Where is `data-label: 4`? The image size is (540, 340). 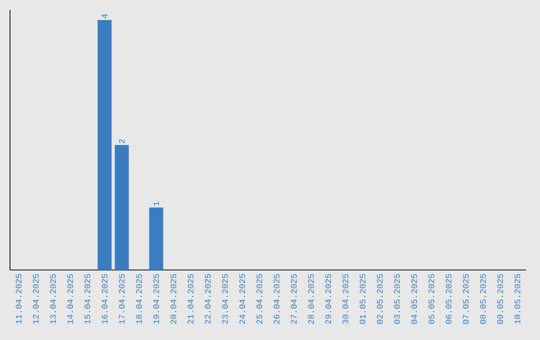
data-label: 4 is located at coordinates (105, 16).